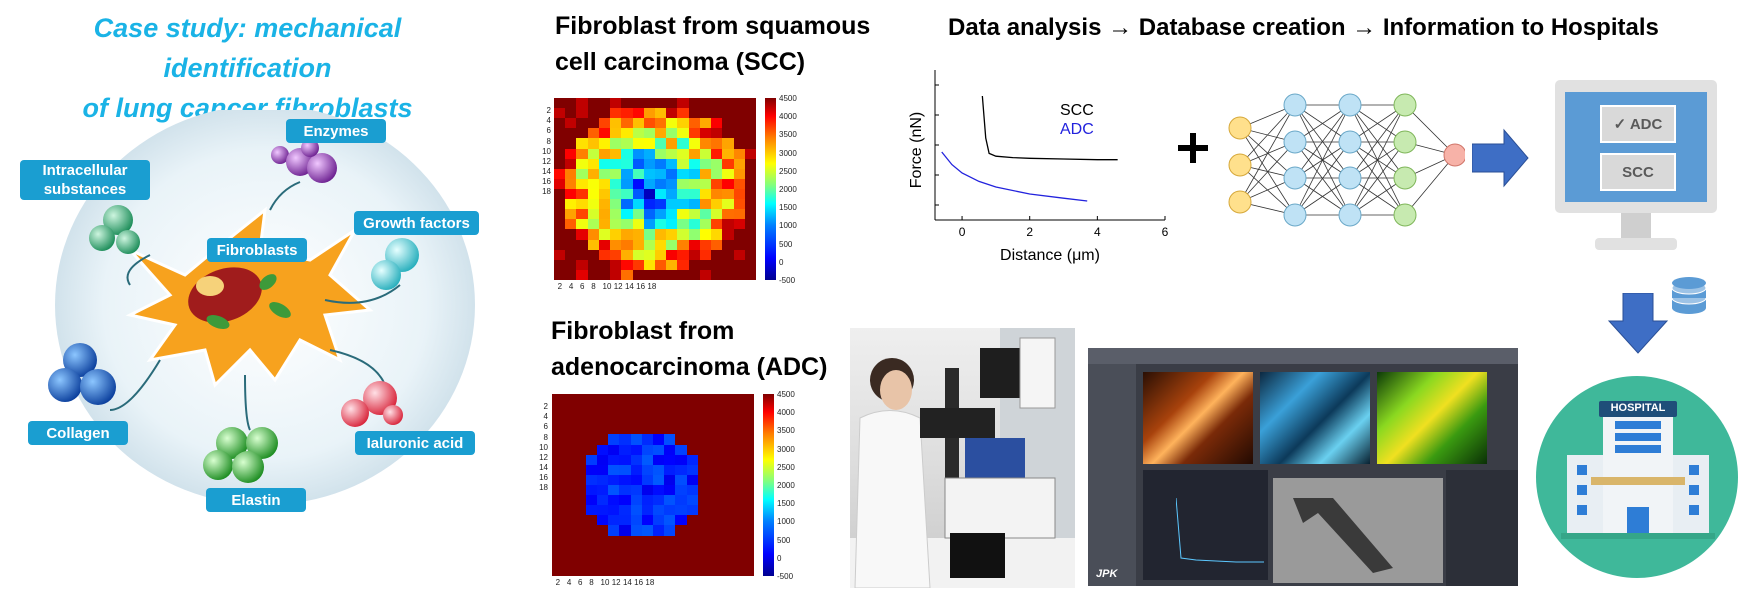  What do you see at coordinates (652, 286) in the screenshot?
I see `x-tick: 18` at bounding box center [652, 286].